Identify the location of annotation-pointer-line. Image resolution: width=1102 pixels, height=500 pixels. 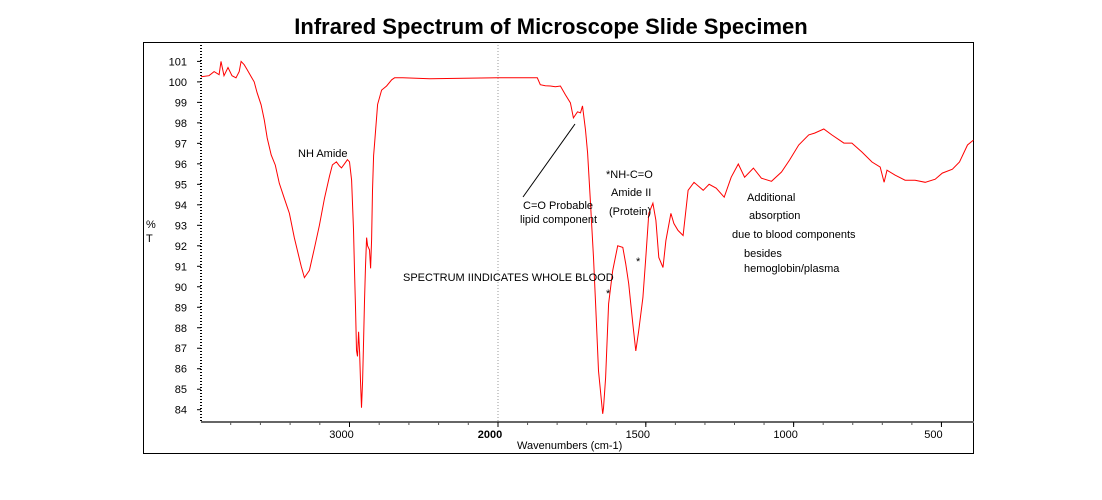
(549, 160).